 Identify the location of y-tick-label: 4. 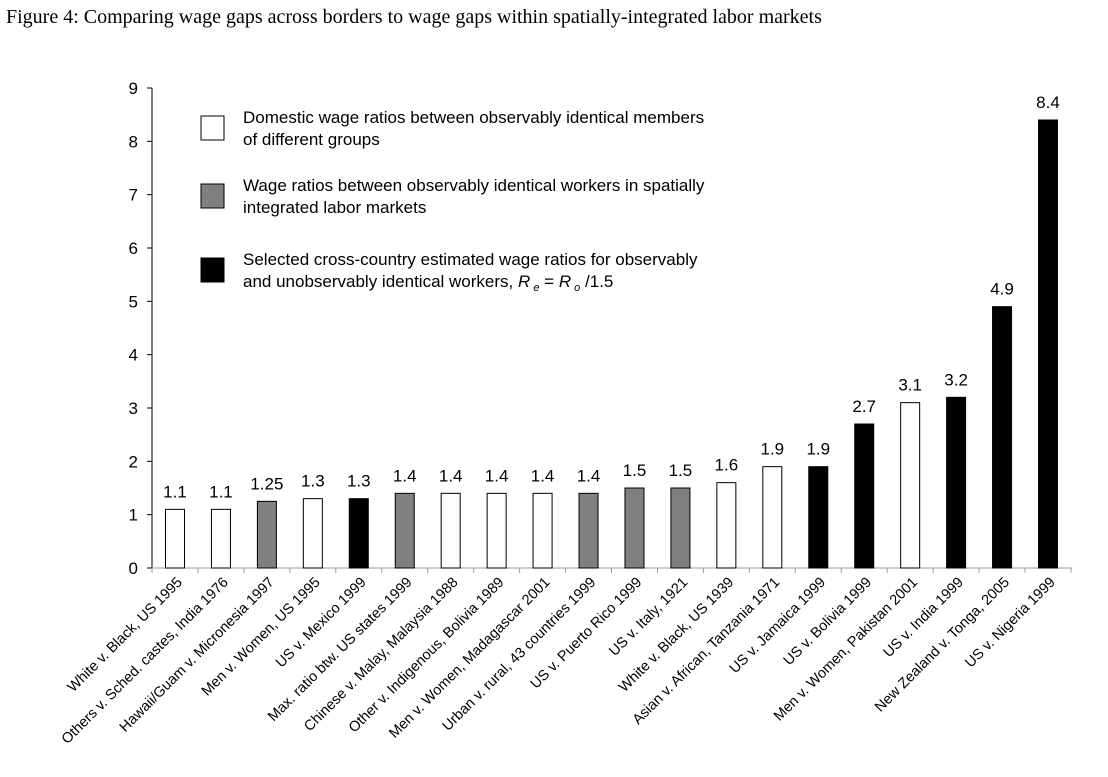
(133, 355).